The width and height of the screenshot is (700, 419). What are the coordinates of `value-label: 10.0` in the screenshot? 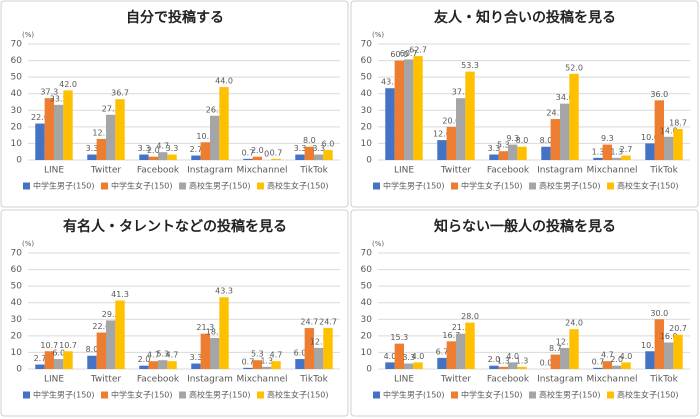 It's located at (650, 137).